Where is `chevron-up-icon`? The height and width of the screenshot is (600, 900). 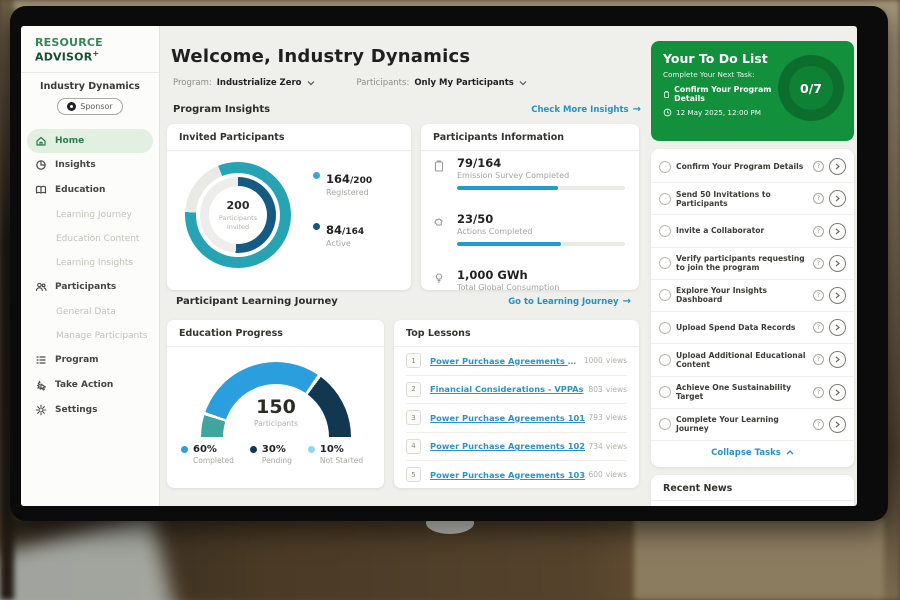 chevron-up-icon is located at coordinates (790, 452).